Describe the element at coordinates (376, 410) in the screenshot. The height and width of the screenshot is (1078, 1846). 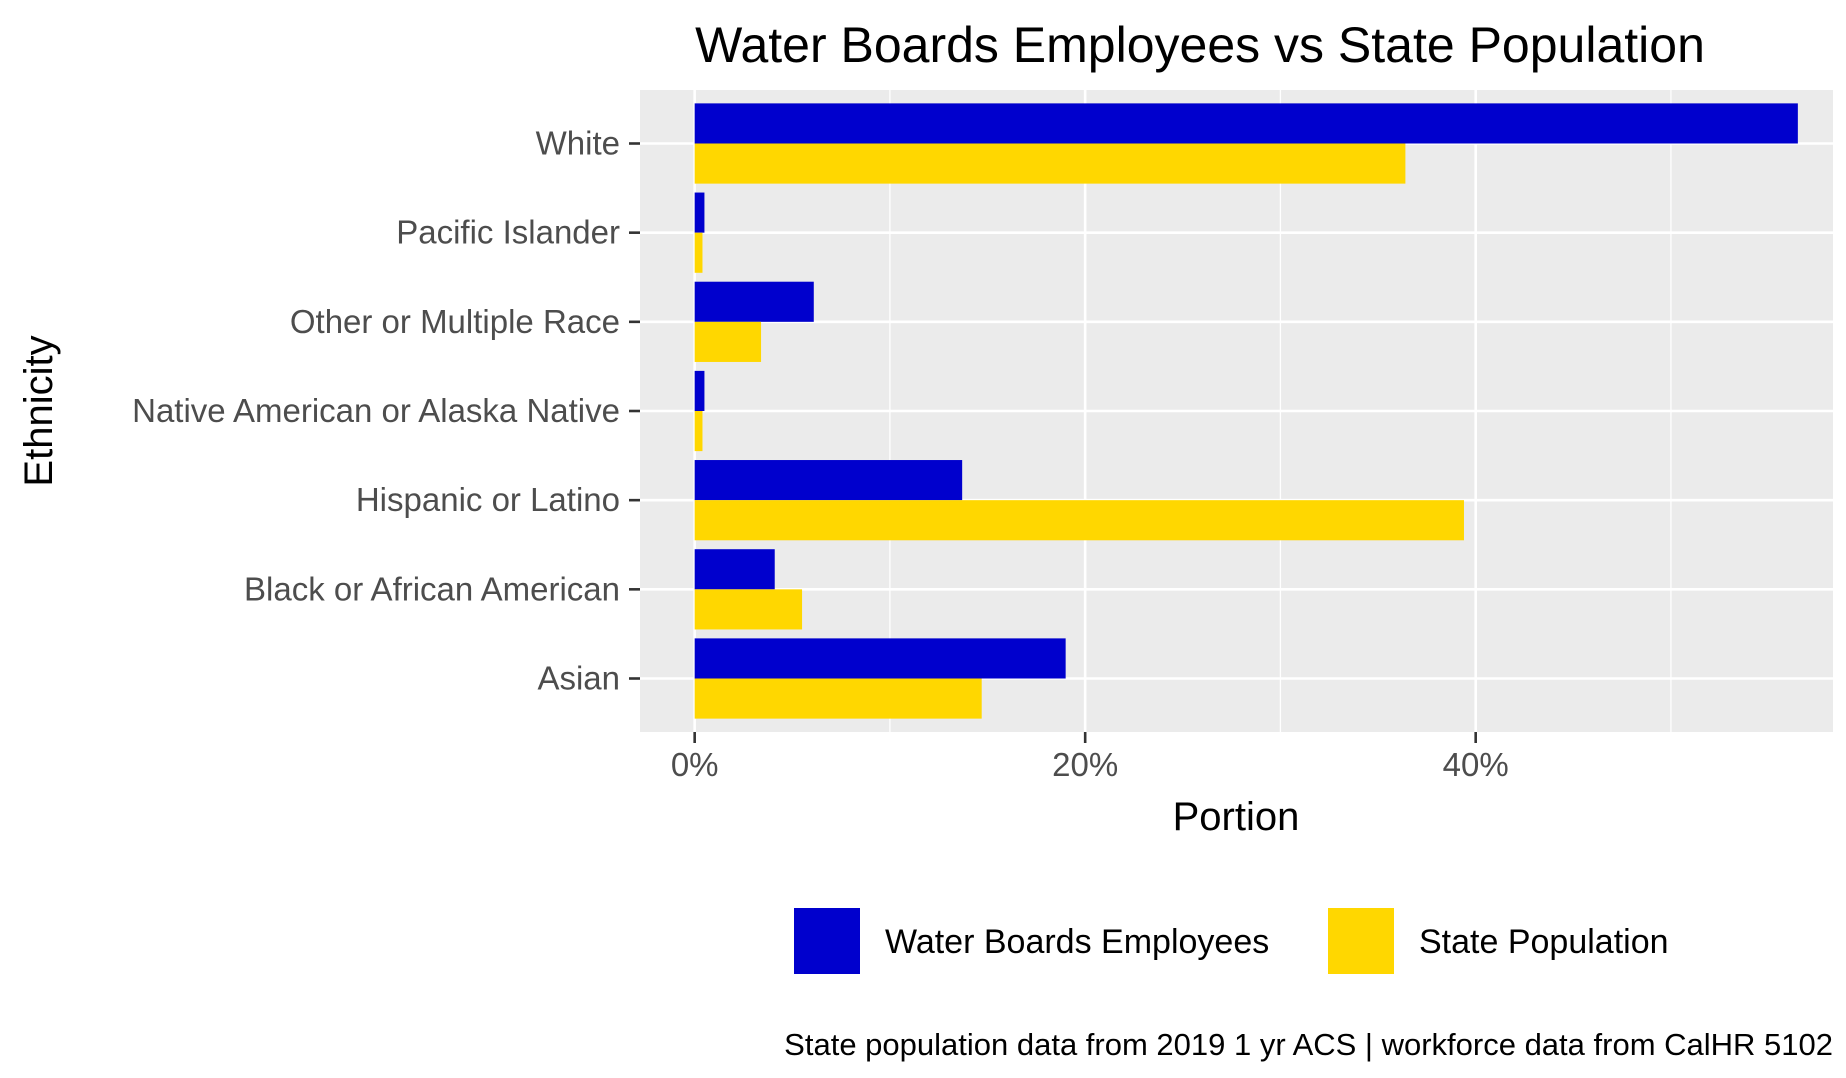
I see `y-tick-label: Native American or Alaska Native` at that location.